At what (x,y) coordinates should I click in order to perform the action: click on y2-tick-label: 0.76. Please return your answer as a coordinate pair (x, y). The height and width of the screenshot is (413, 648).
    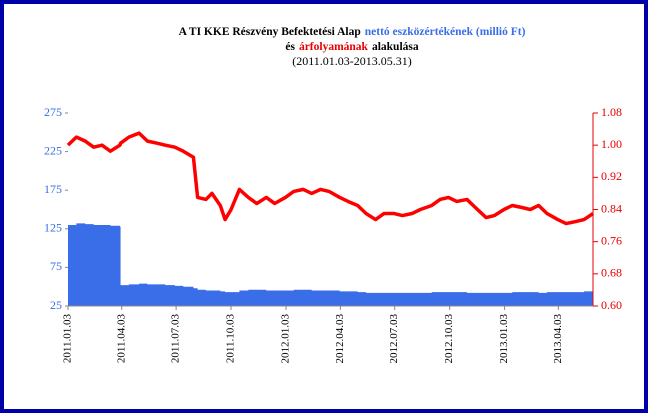
    Looking at the image, I should click on (611, 240).